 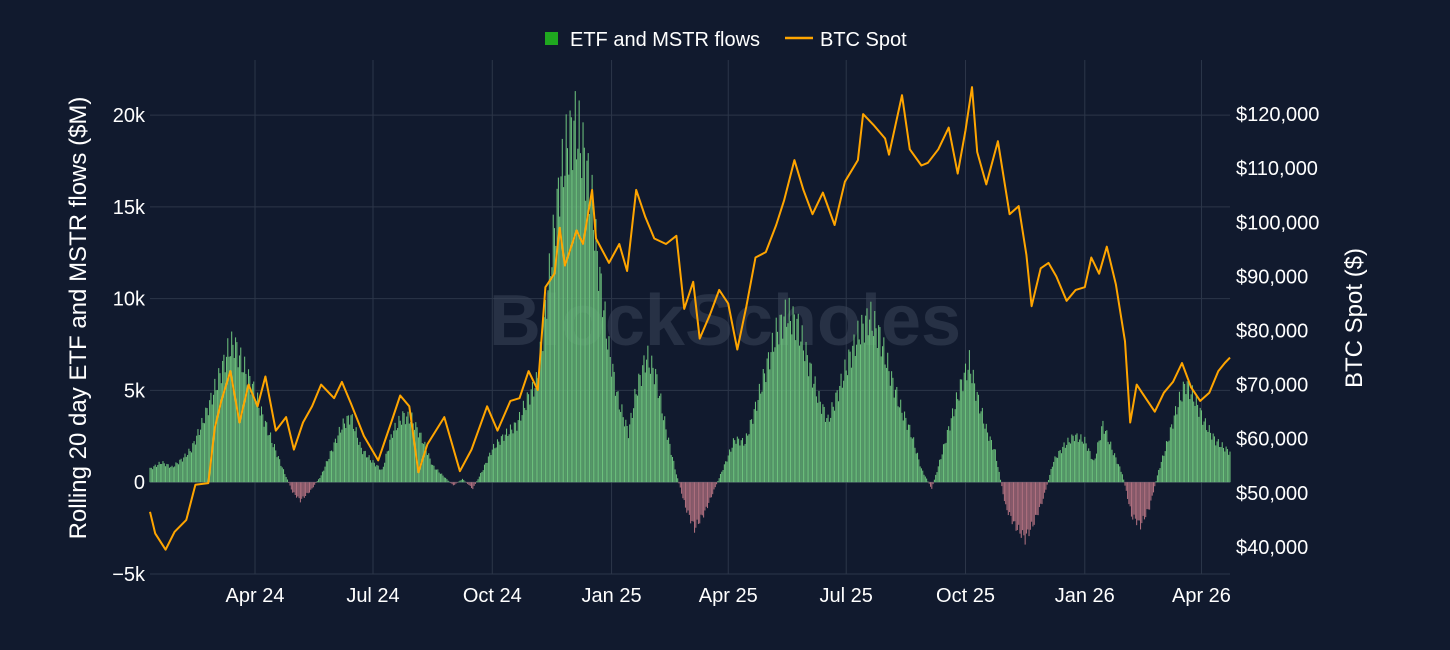 I want to click on legend-item-btc: BTC Spot, so click(x=846, y=40).